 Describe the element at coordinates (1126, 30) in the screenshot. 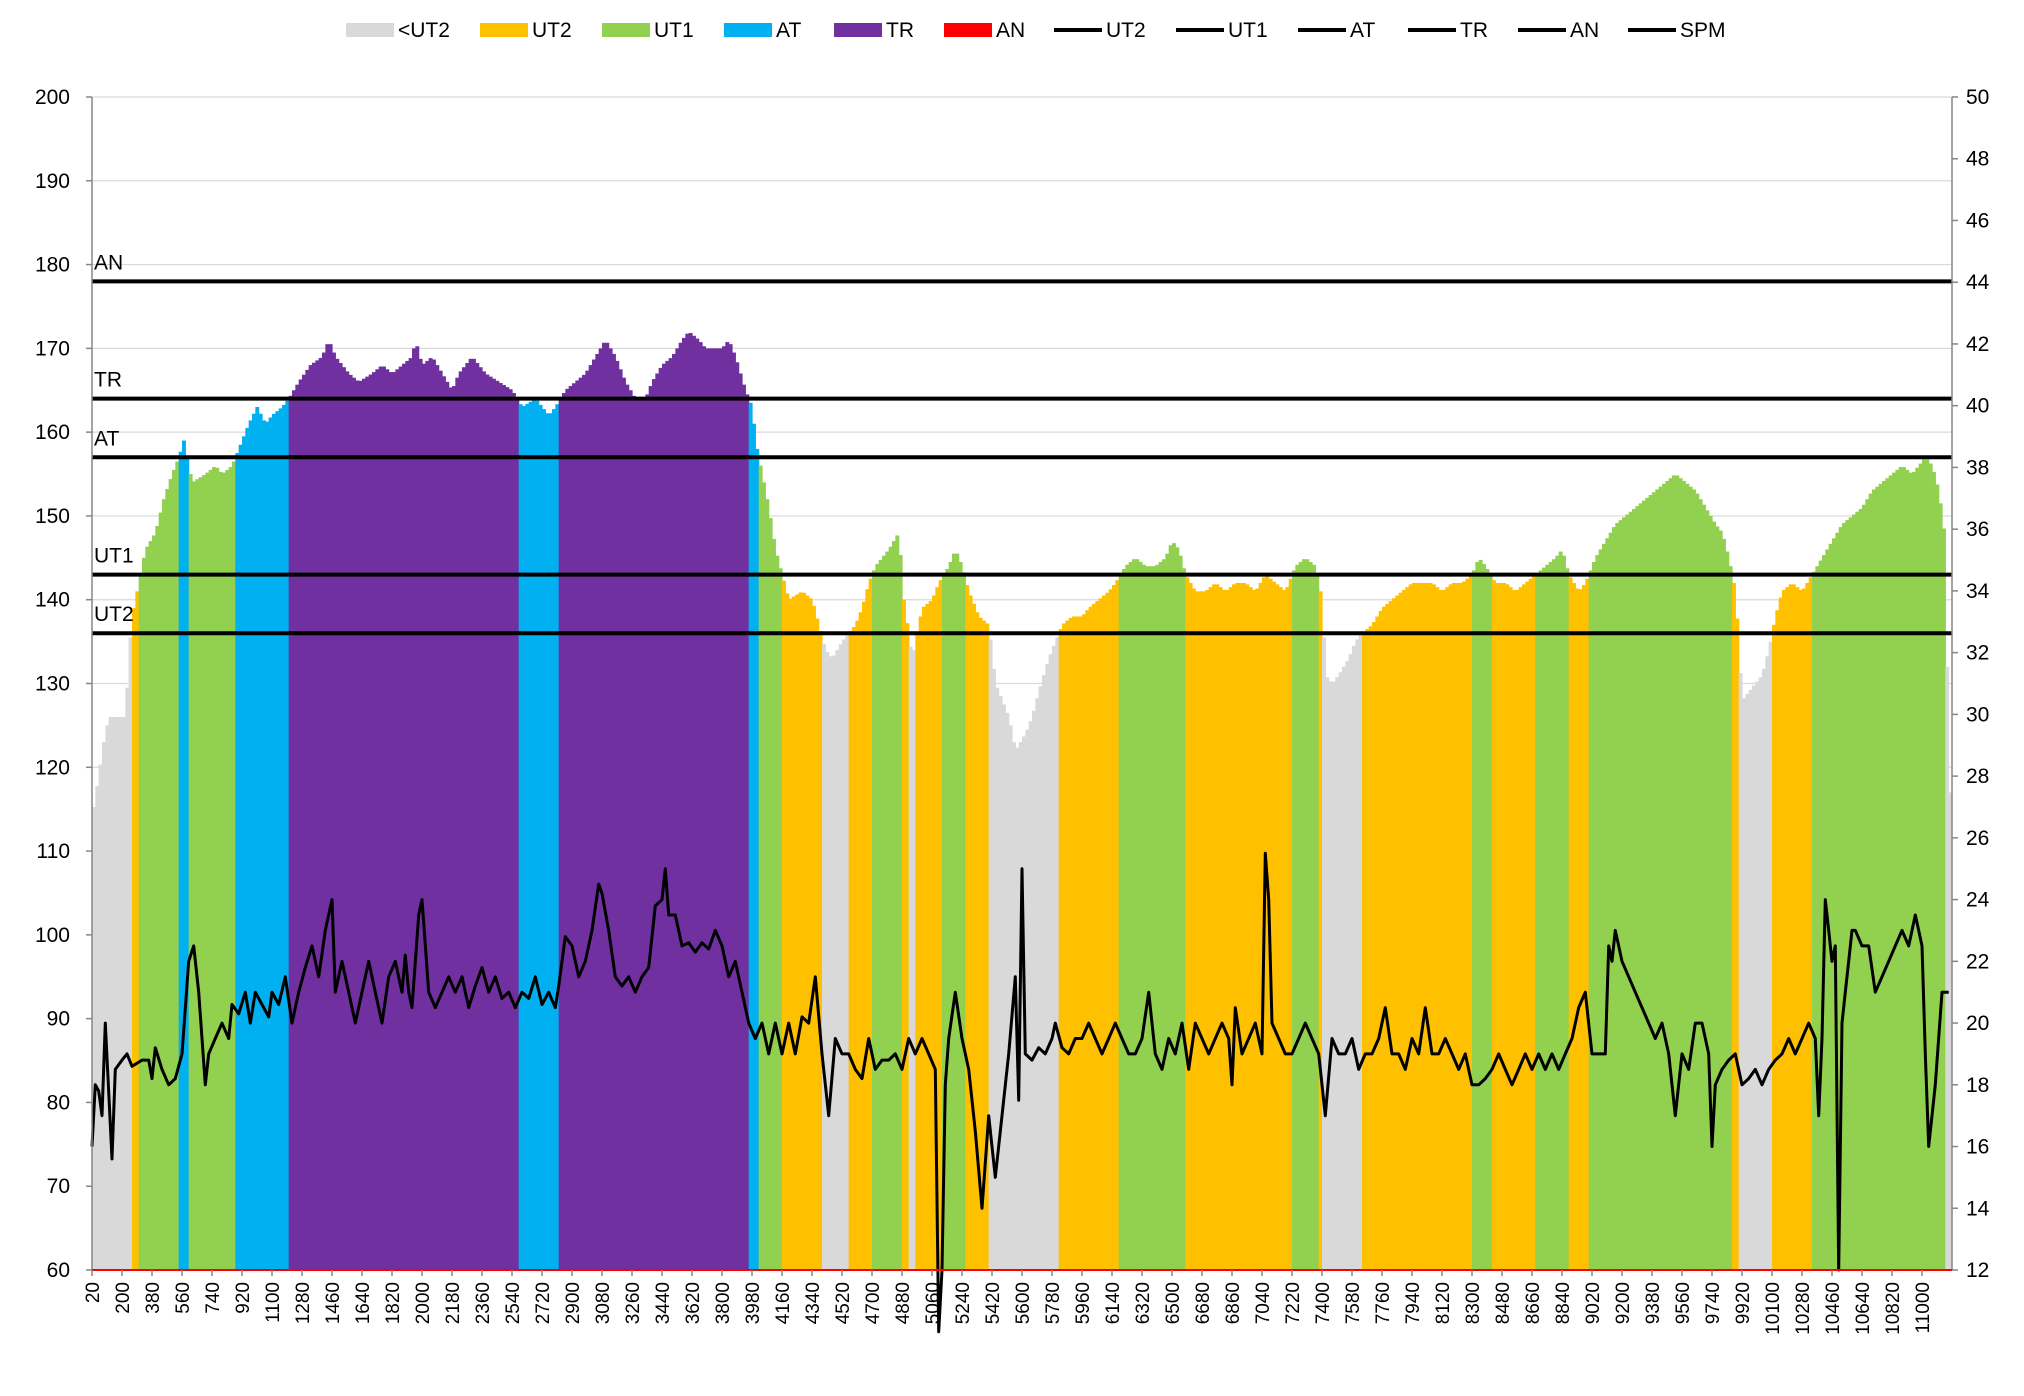

I see `legend-label: UT2` at that location.